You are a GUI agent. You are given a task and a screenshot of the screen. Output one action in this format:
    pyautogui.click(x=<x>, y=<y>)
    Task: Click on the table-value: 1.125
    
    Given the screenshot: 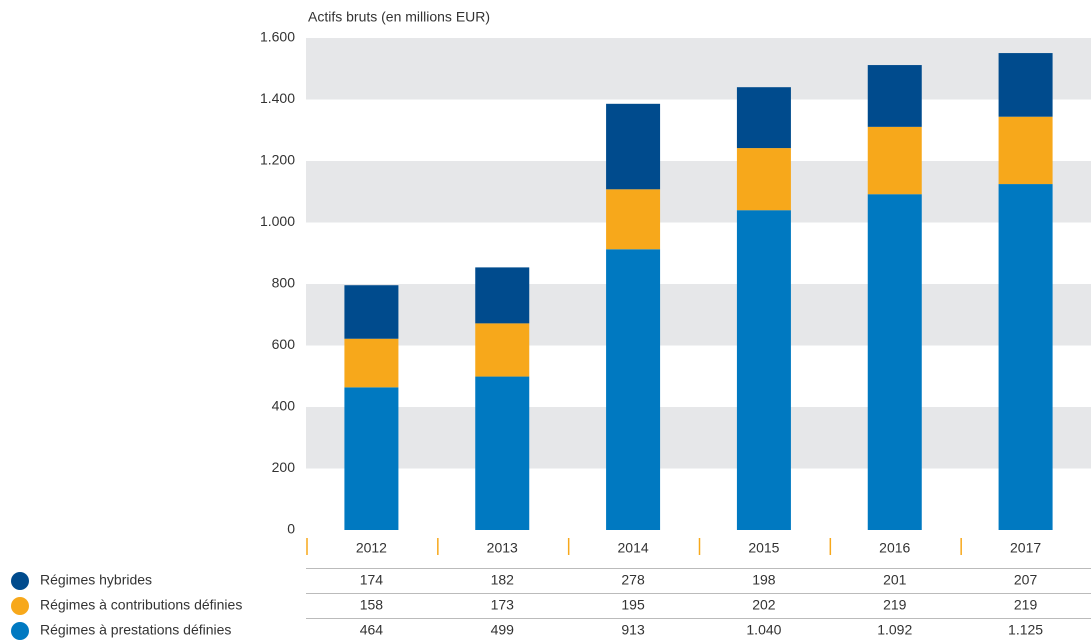 What is the action you would take?
    pyautogui.click(x=1025, y=630)
    